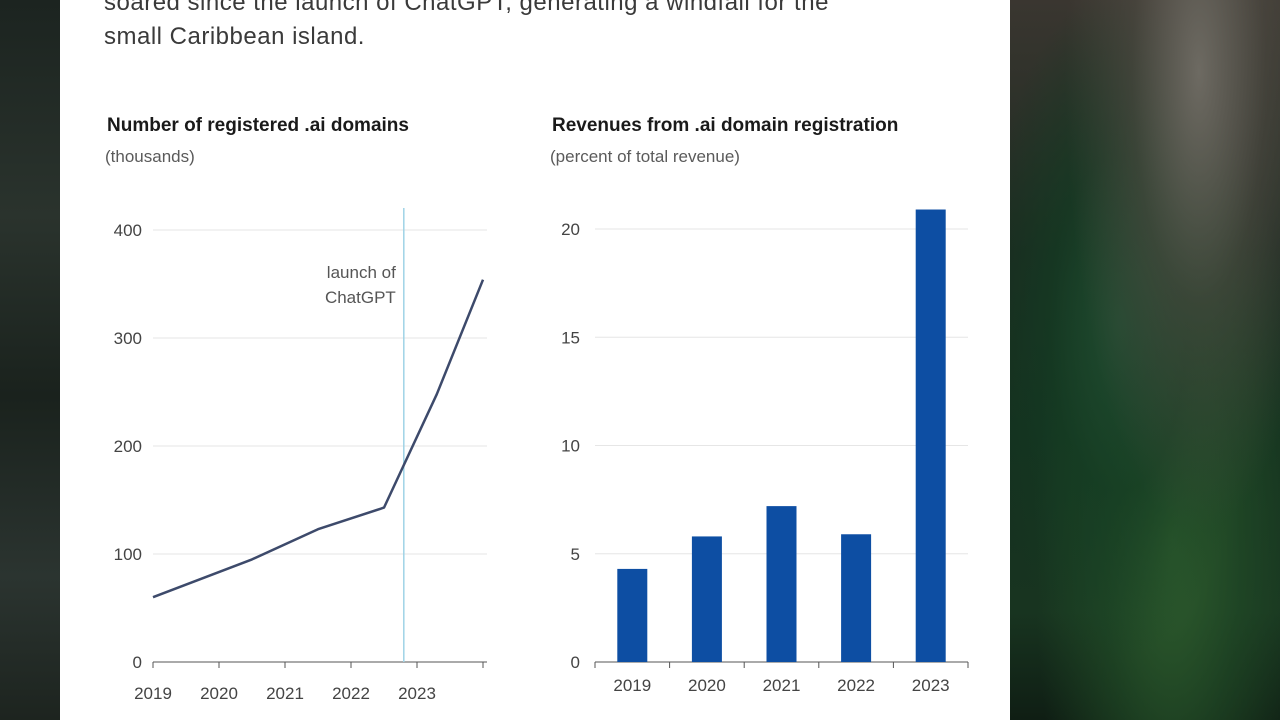 The height and width of the screenshot is (720, 1280). What do you see at coordinates (30, 360) in the screenshot?
I see `background-left` at bounding box center [30, 360].